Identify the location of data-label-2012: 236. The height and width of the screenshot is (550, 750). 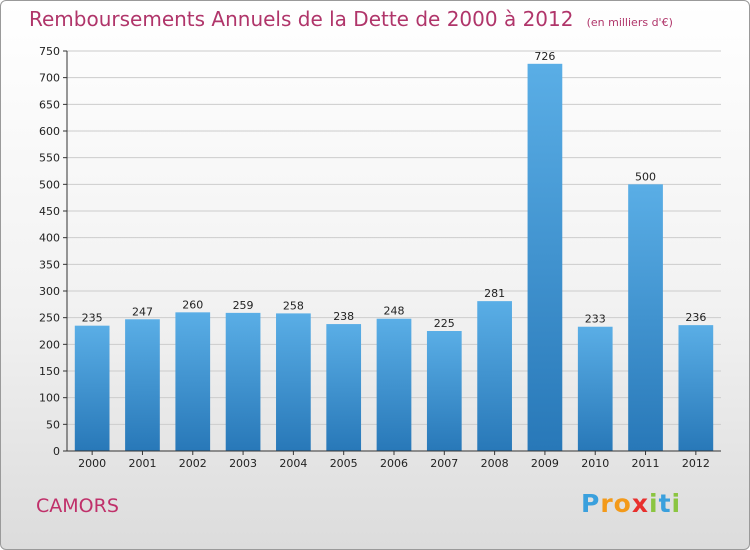
(695, 317).